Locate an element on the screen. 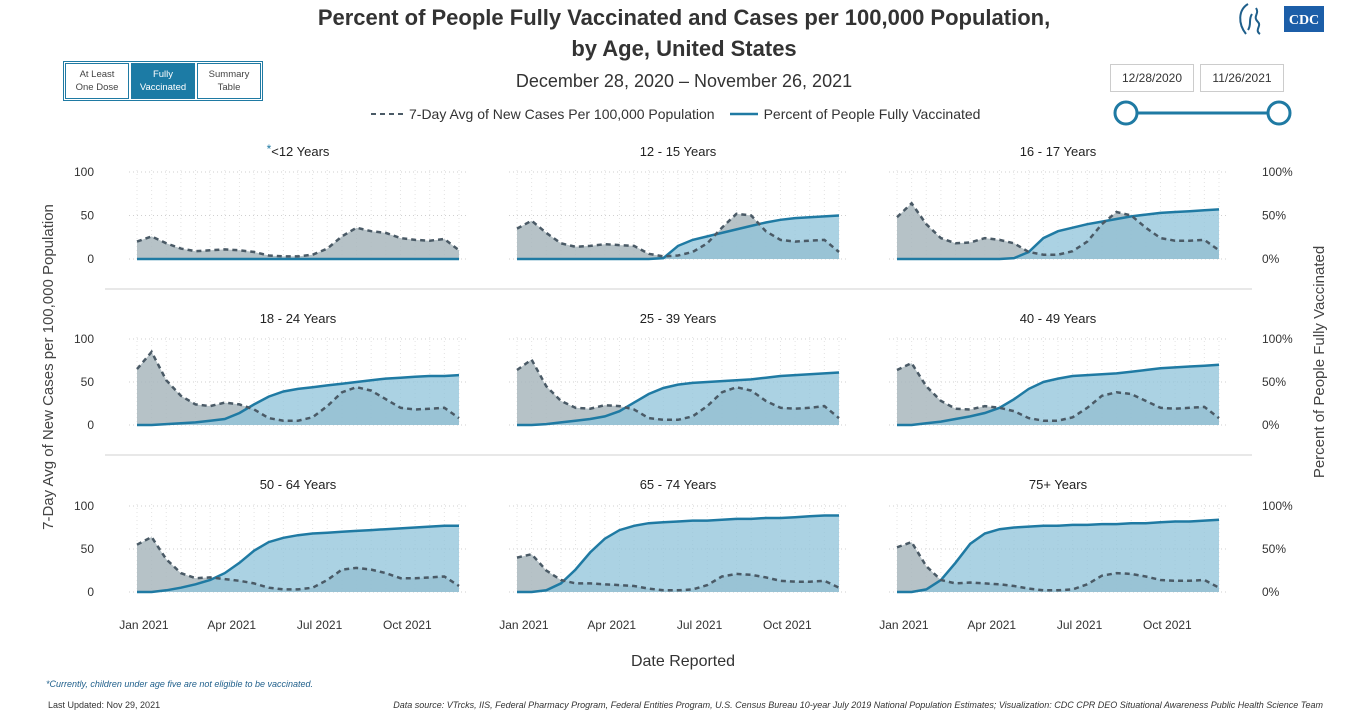 This screenshot has height=724, width=1368. toggle-label-line1: Fully is located at coordinates (163, 74).